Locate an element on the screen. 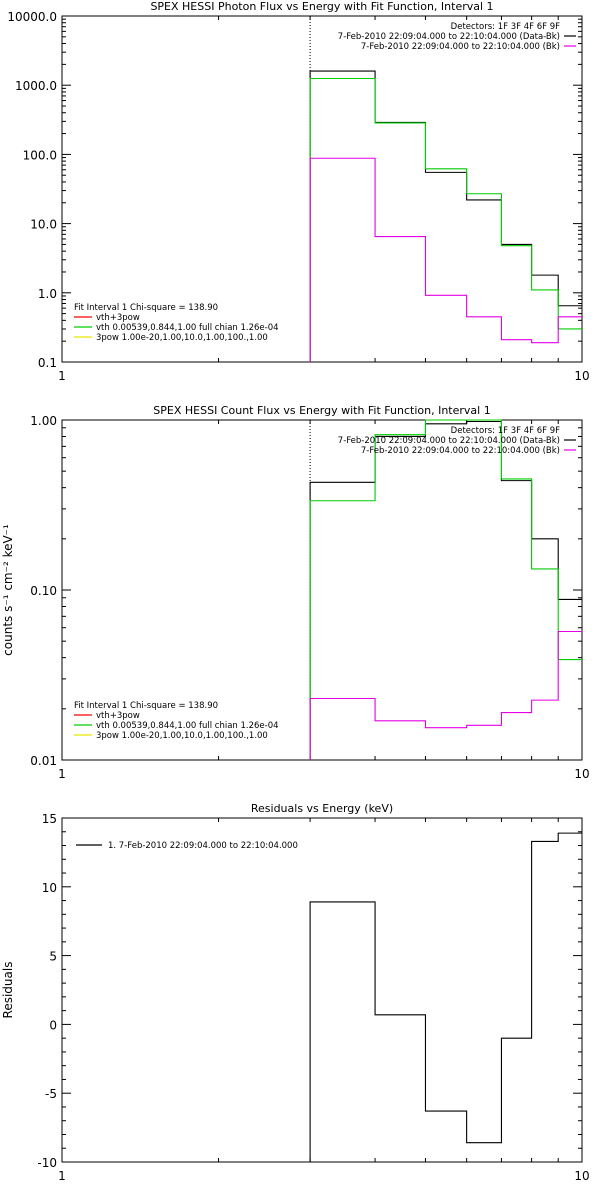  y-axis-label: counts s⁻¹ cm⁻² keV⁻¹ is located at coordinates (8, 590).